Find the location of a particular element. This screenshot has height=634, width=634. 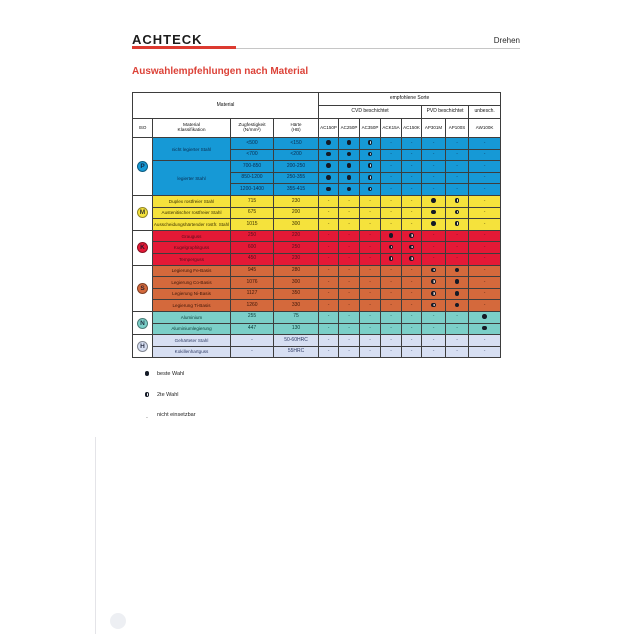

header-grade-ACK15A: ACK15A is located at coordinates (391, 128).